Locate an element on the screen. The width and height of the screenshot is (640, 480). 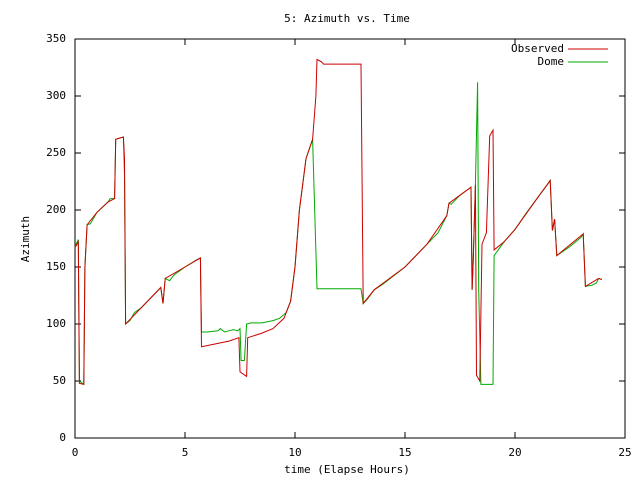
legend-label: Dome is located at coordinates (551, 61).